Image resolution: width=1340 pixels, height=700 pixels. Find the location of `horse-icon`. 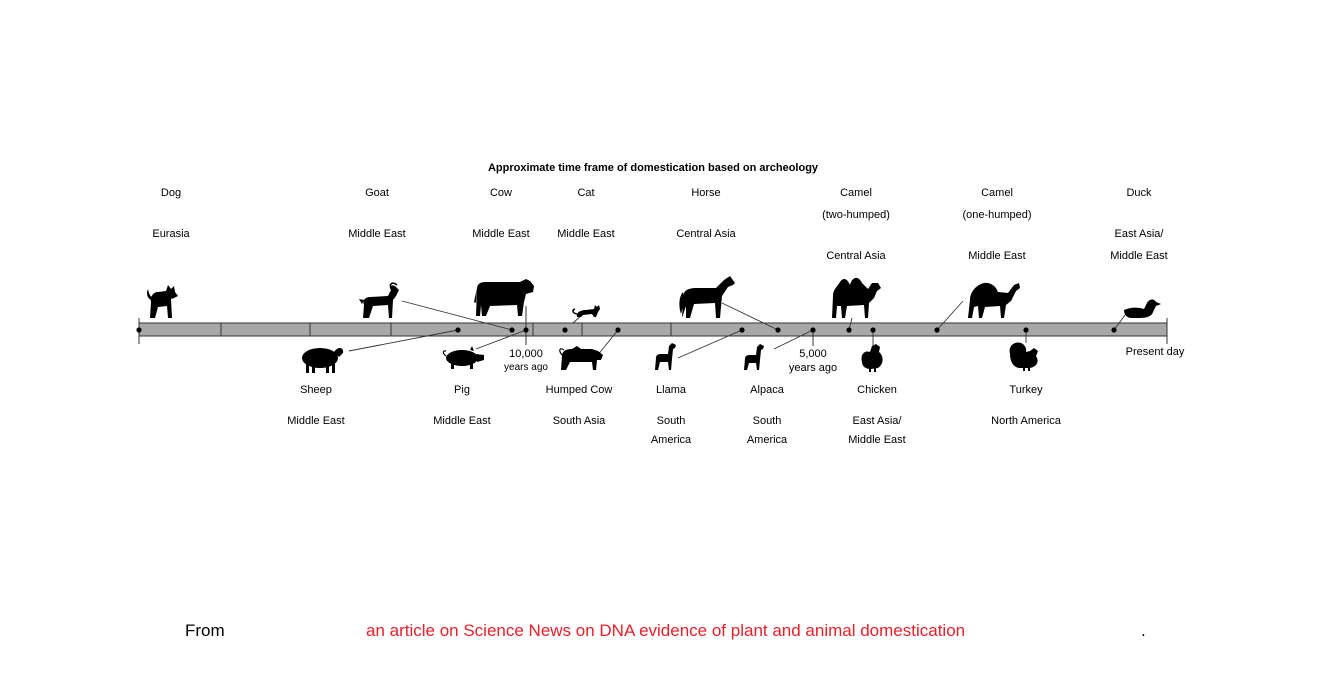

horse-icon is located at coordinates (707, 297).